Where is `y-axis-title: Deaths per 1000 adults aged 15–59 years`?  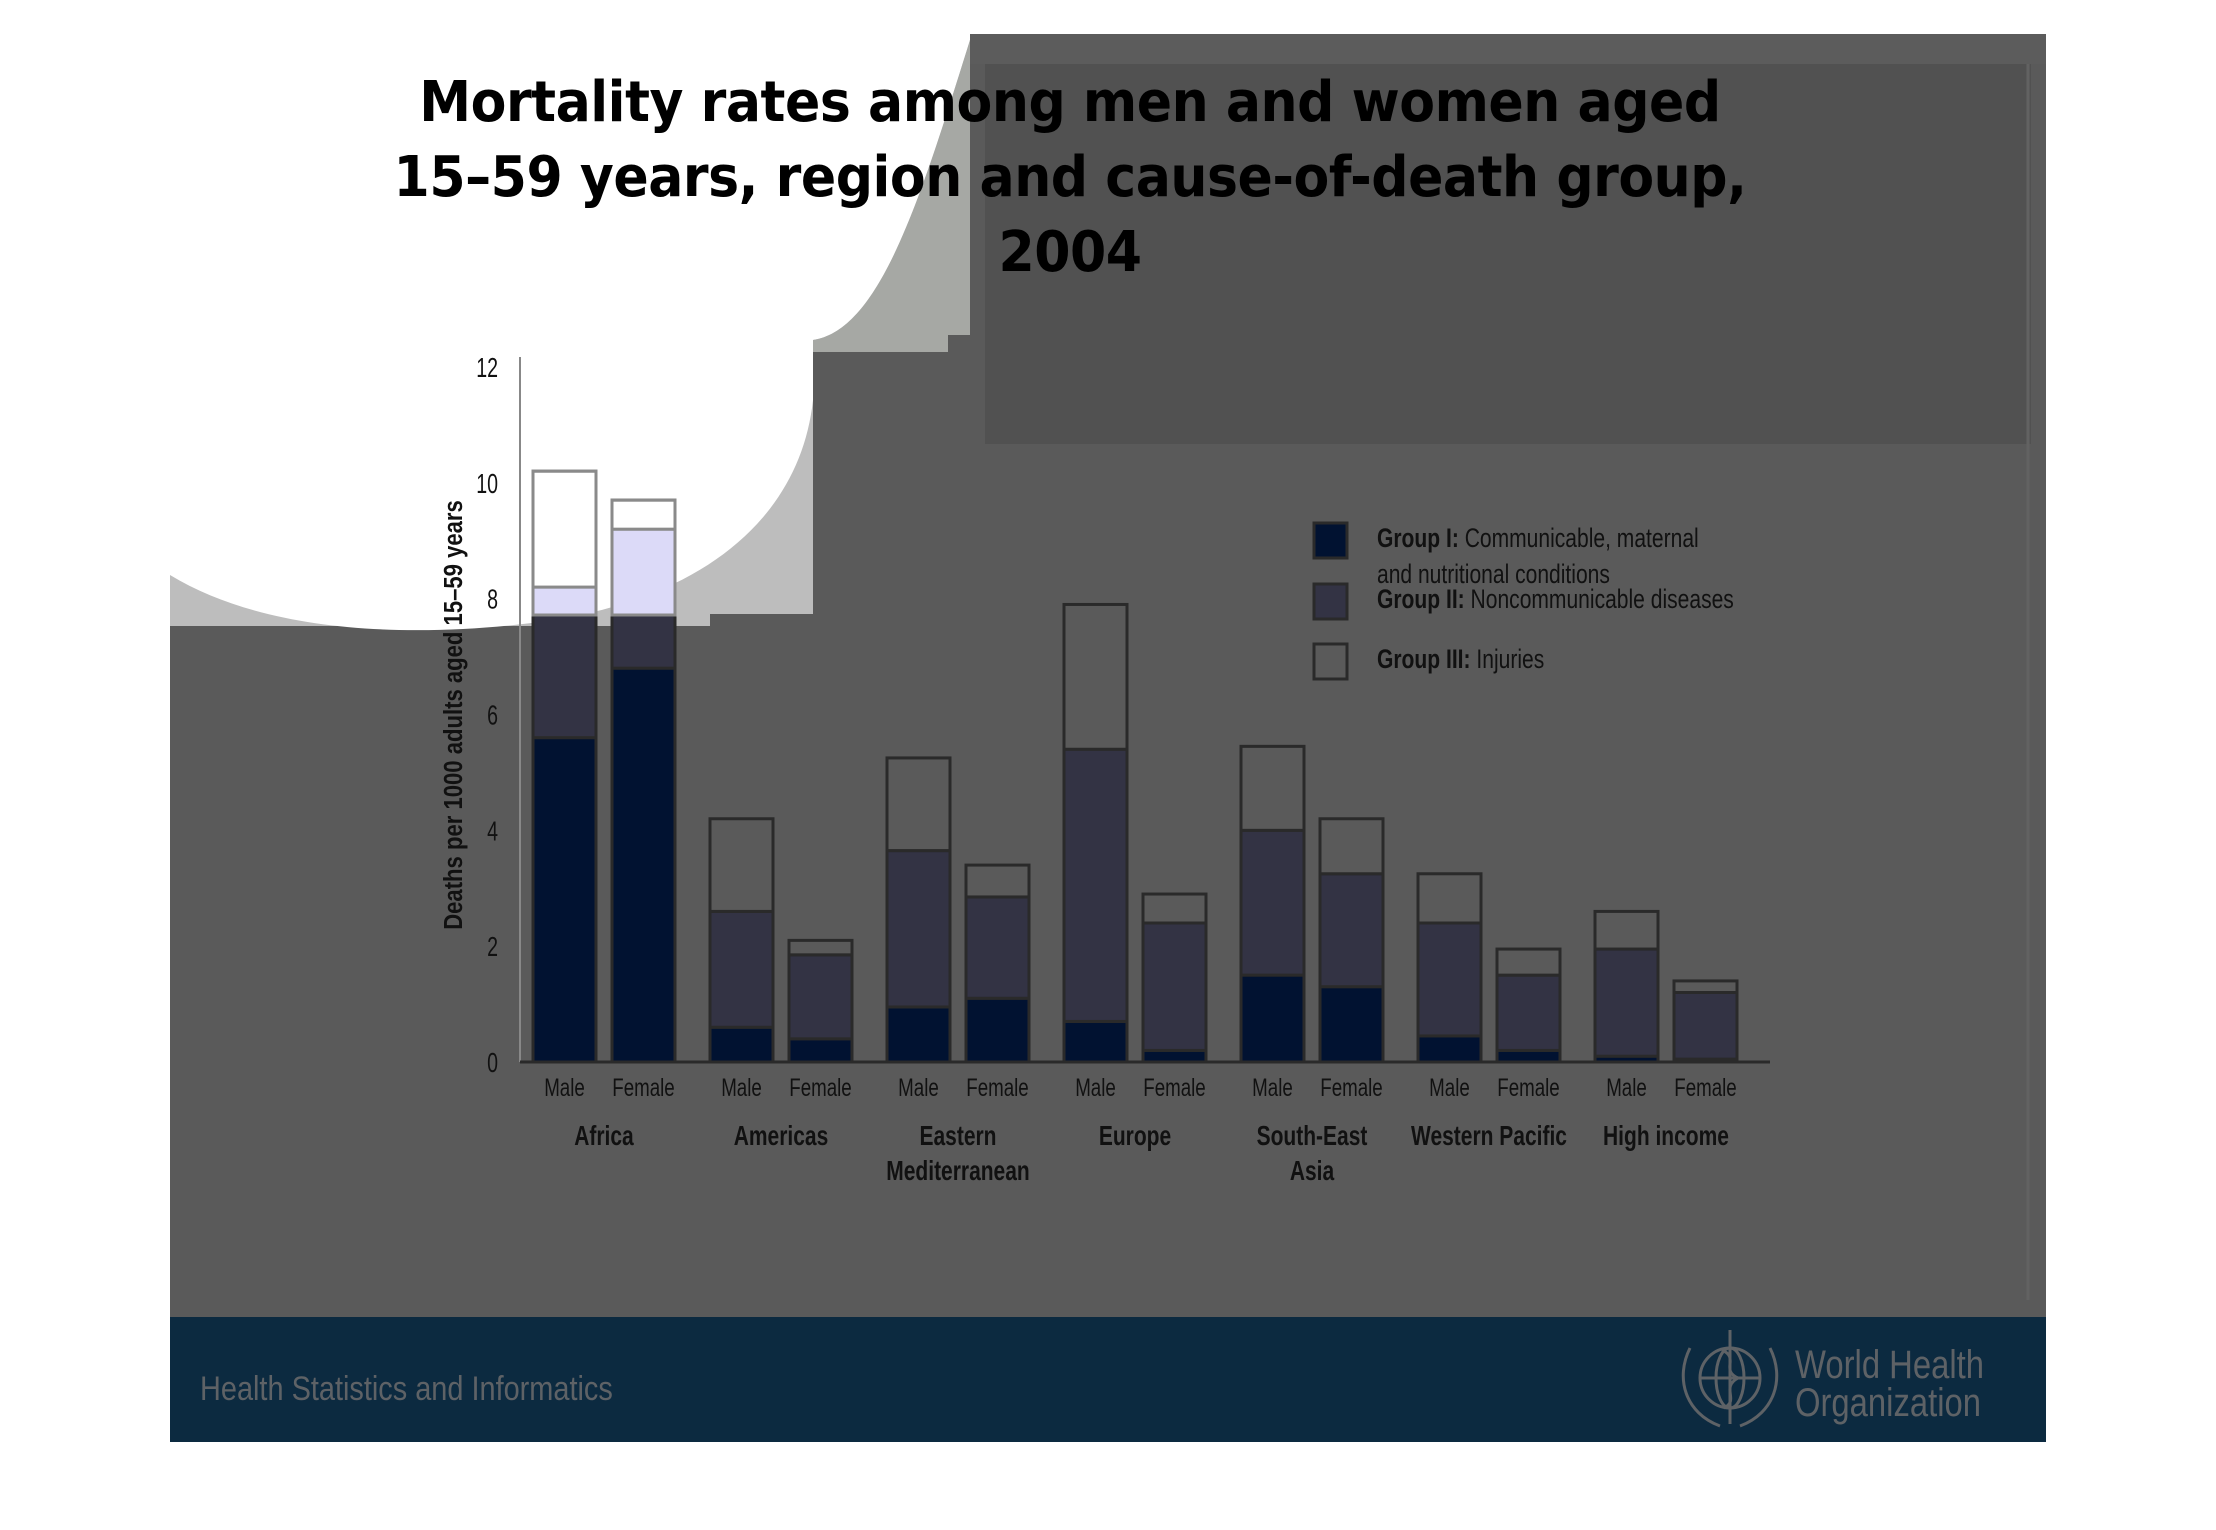
y-axis-title: Deaths per 1000 adults aged 15–59 years is located at coordinates (453, 715).